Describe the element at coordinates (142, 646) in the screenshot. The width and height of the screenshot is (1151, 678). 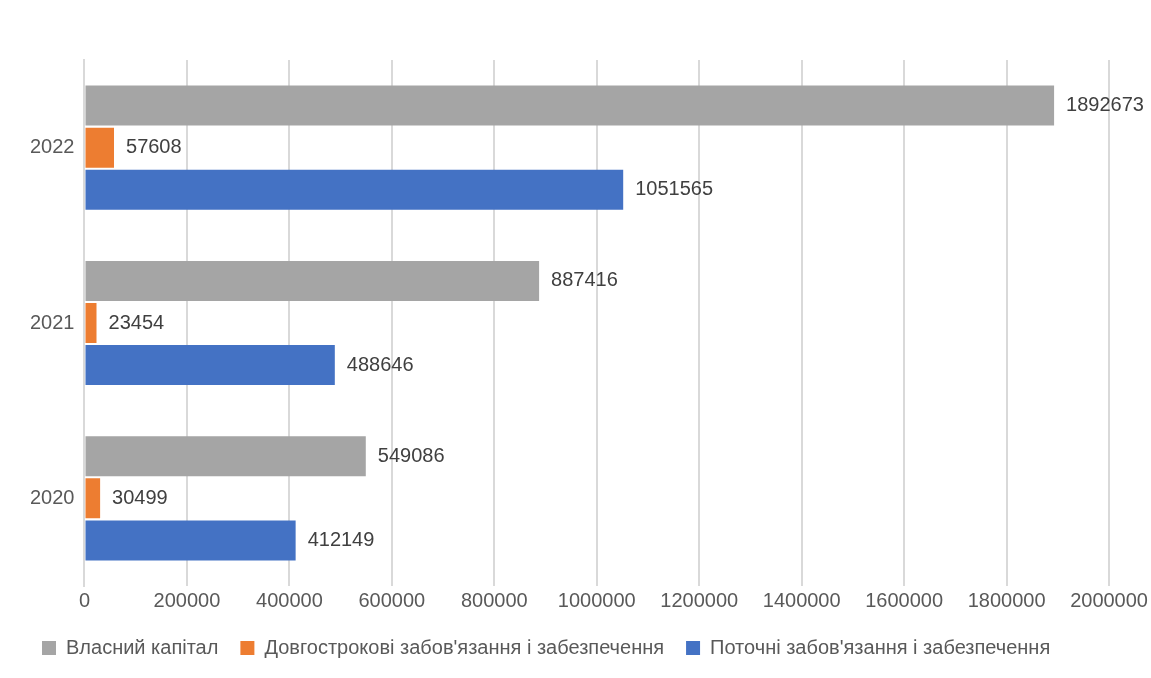
I see `legend-label: Власний капітал` at that location.